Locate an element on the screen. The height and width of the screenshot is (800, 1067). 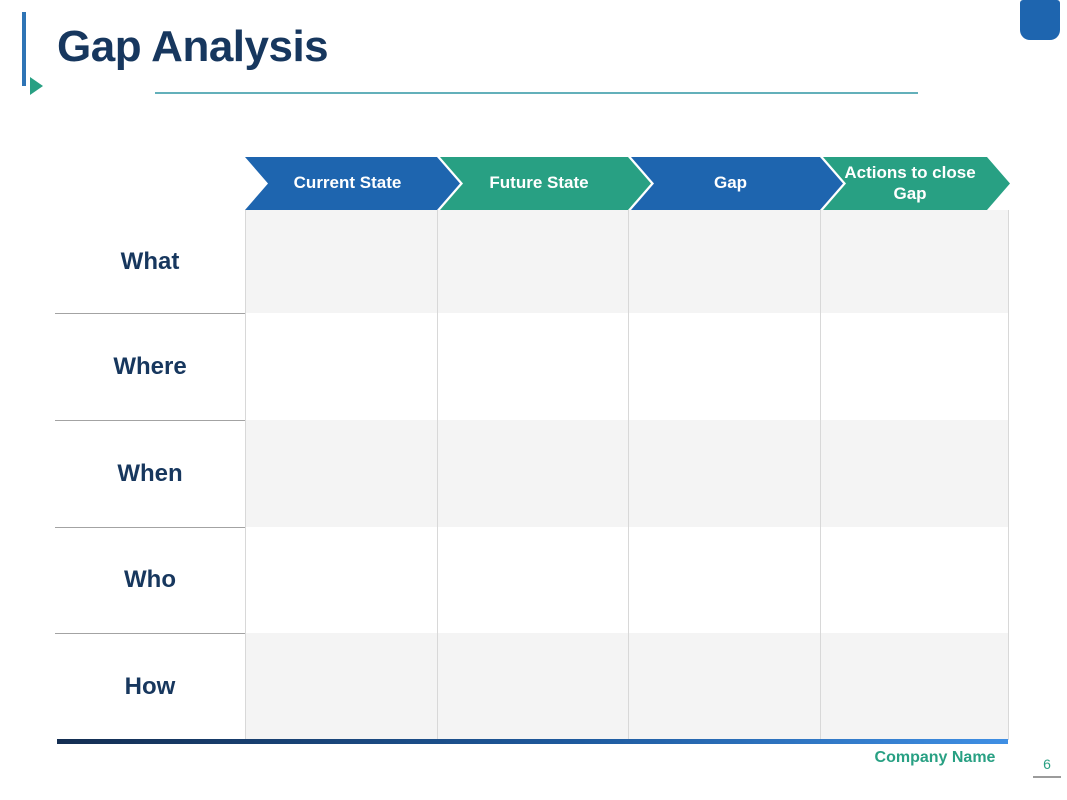
footer-divider-line is located at coordinates (532, 741).